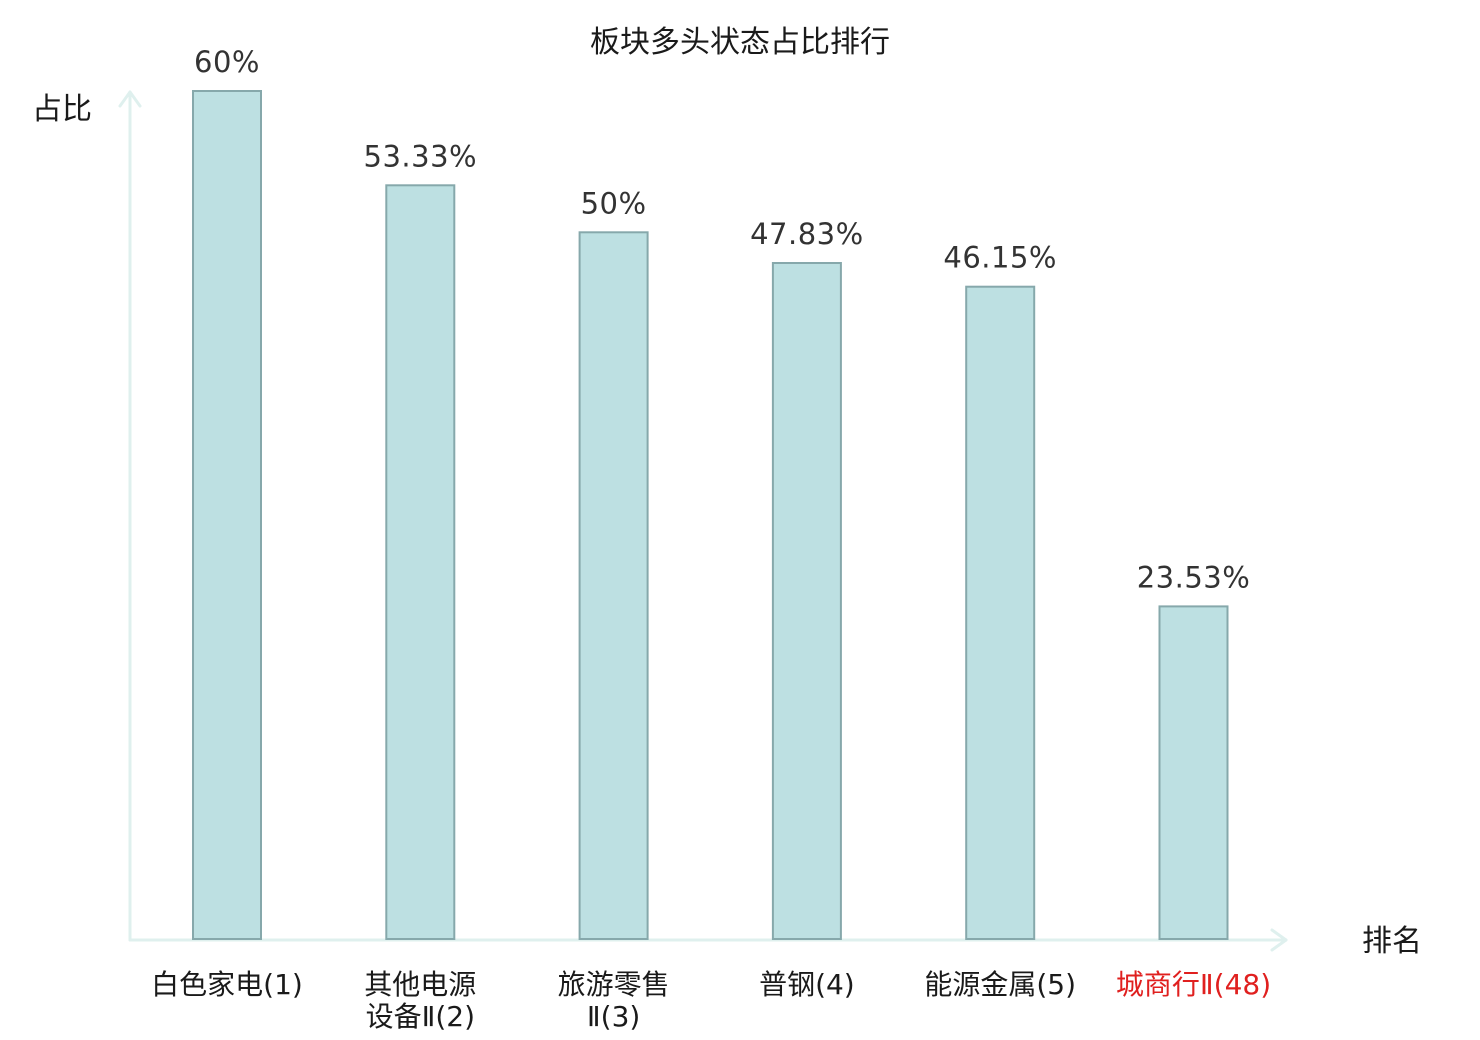  I want to click on bar-value-label: 60%, so click(227, 62).